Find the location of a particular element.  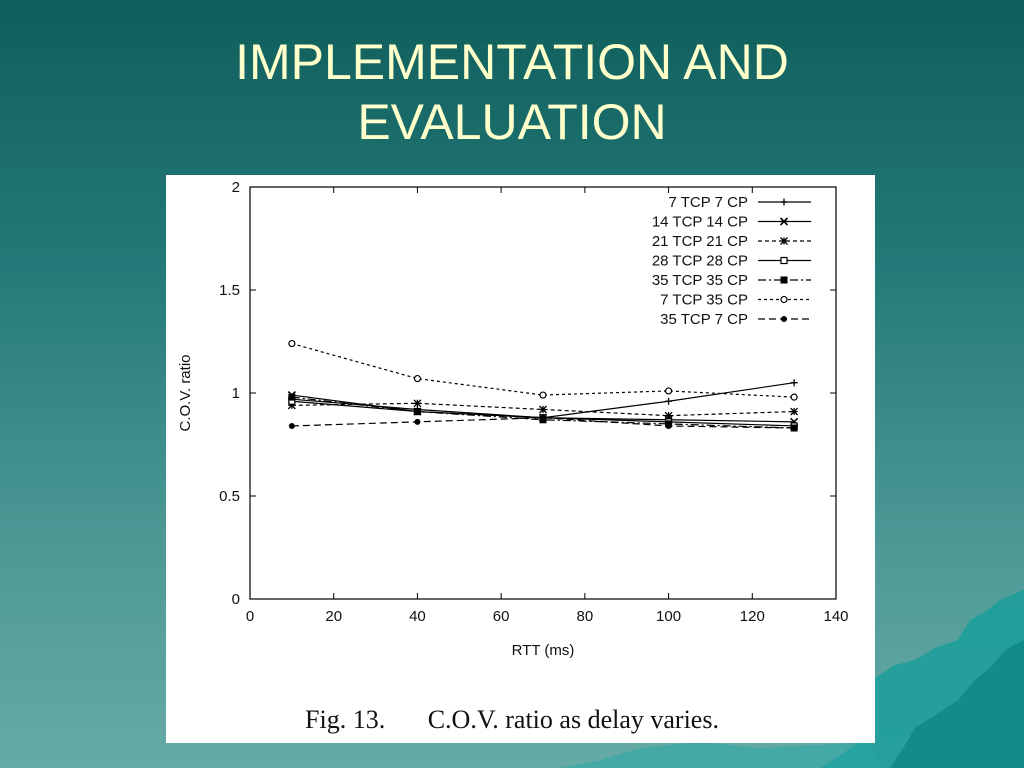

legend-entry: 7 TCP 7 CP is located at coordinates (740, 202).